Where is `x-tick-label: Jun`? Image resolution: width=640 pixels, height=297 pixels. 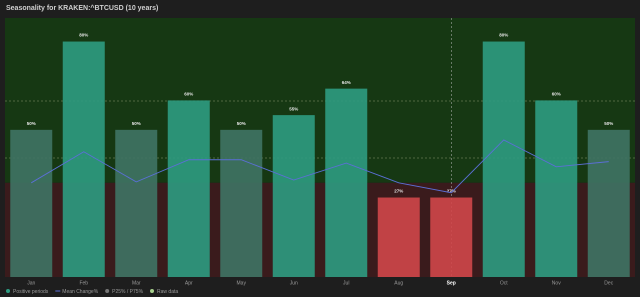 x-tick-label: Jun is located at coordinates (294, 283).